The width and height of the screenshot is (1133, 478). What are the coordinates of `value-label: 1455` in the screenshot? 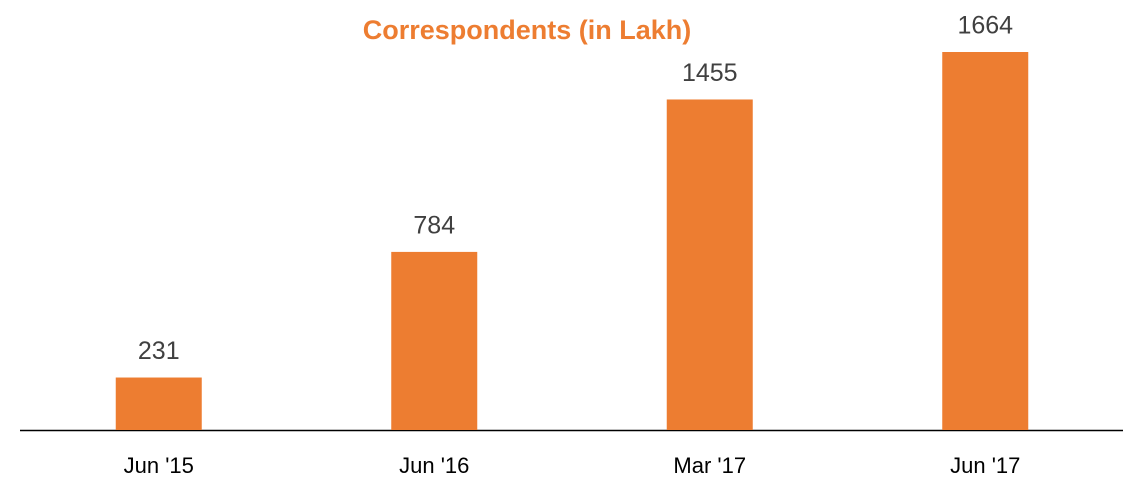 It's located at (710, 73).